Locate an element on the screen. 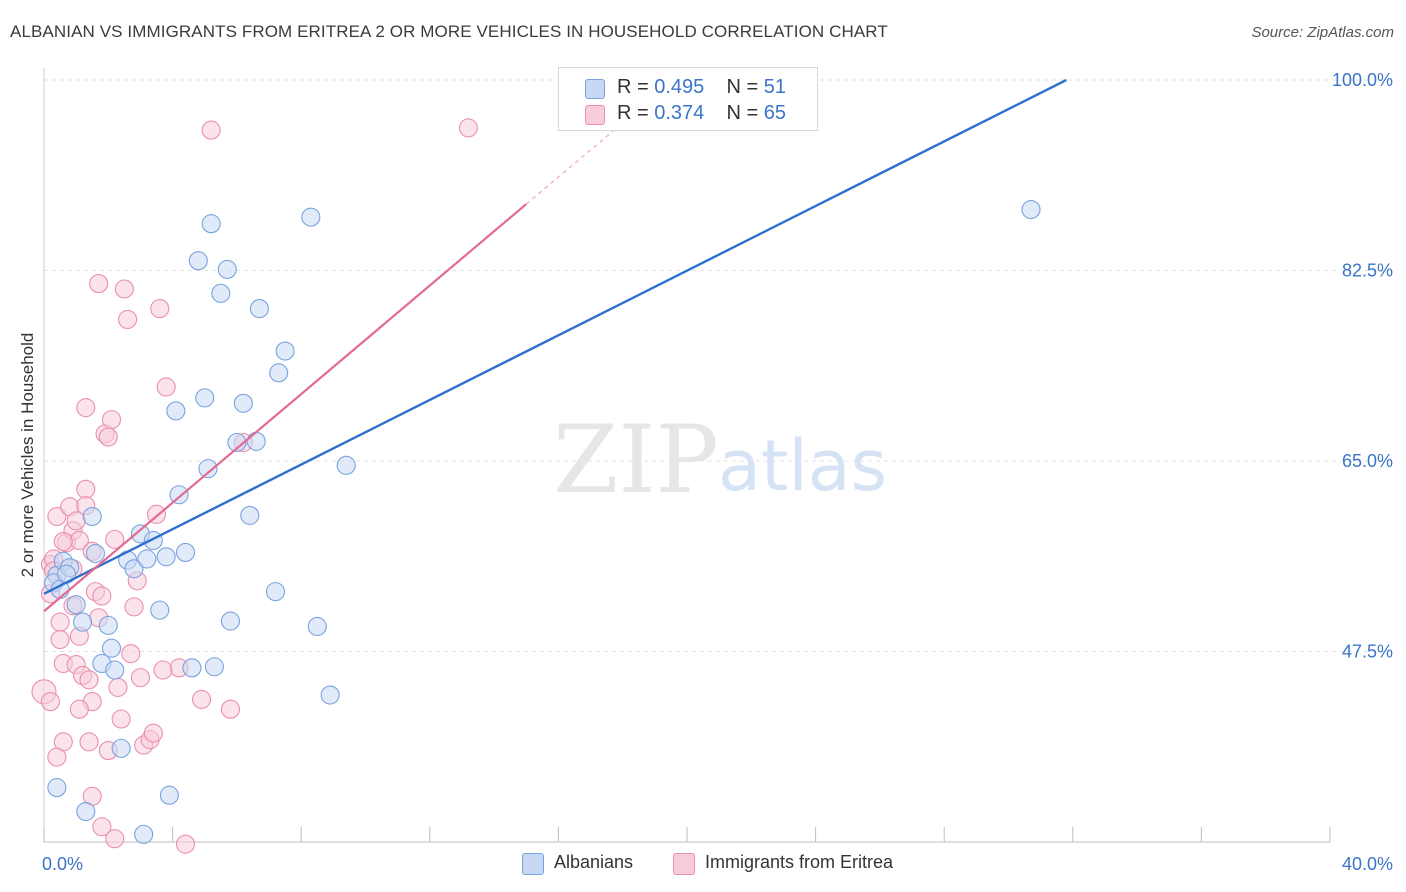 The image size is (1406, 892). legend-label: Albanians is located at coordinates (594, 862).